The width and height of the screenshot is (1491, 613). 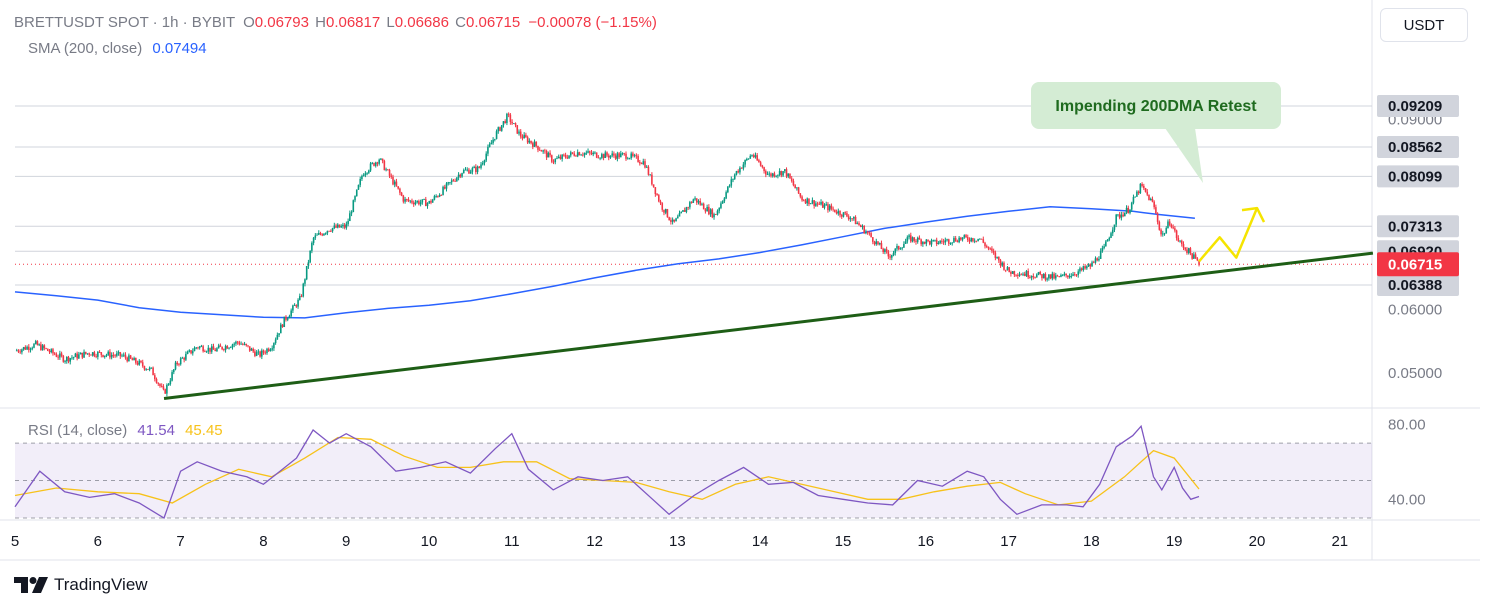 What do you see at coordinates (607, 471) in the screenshot?
I see `rsi-path` at bounding box center [607, 471].